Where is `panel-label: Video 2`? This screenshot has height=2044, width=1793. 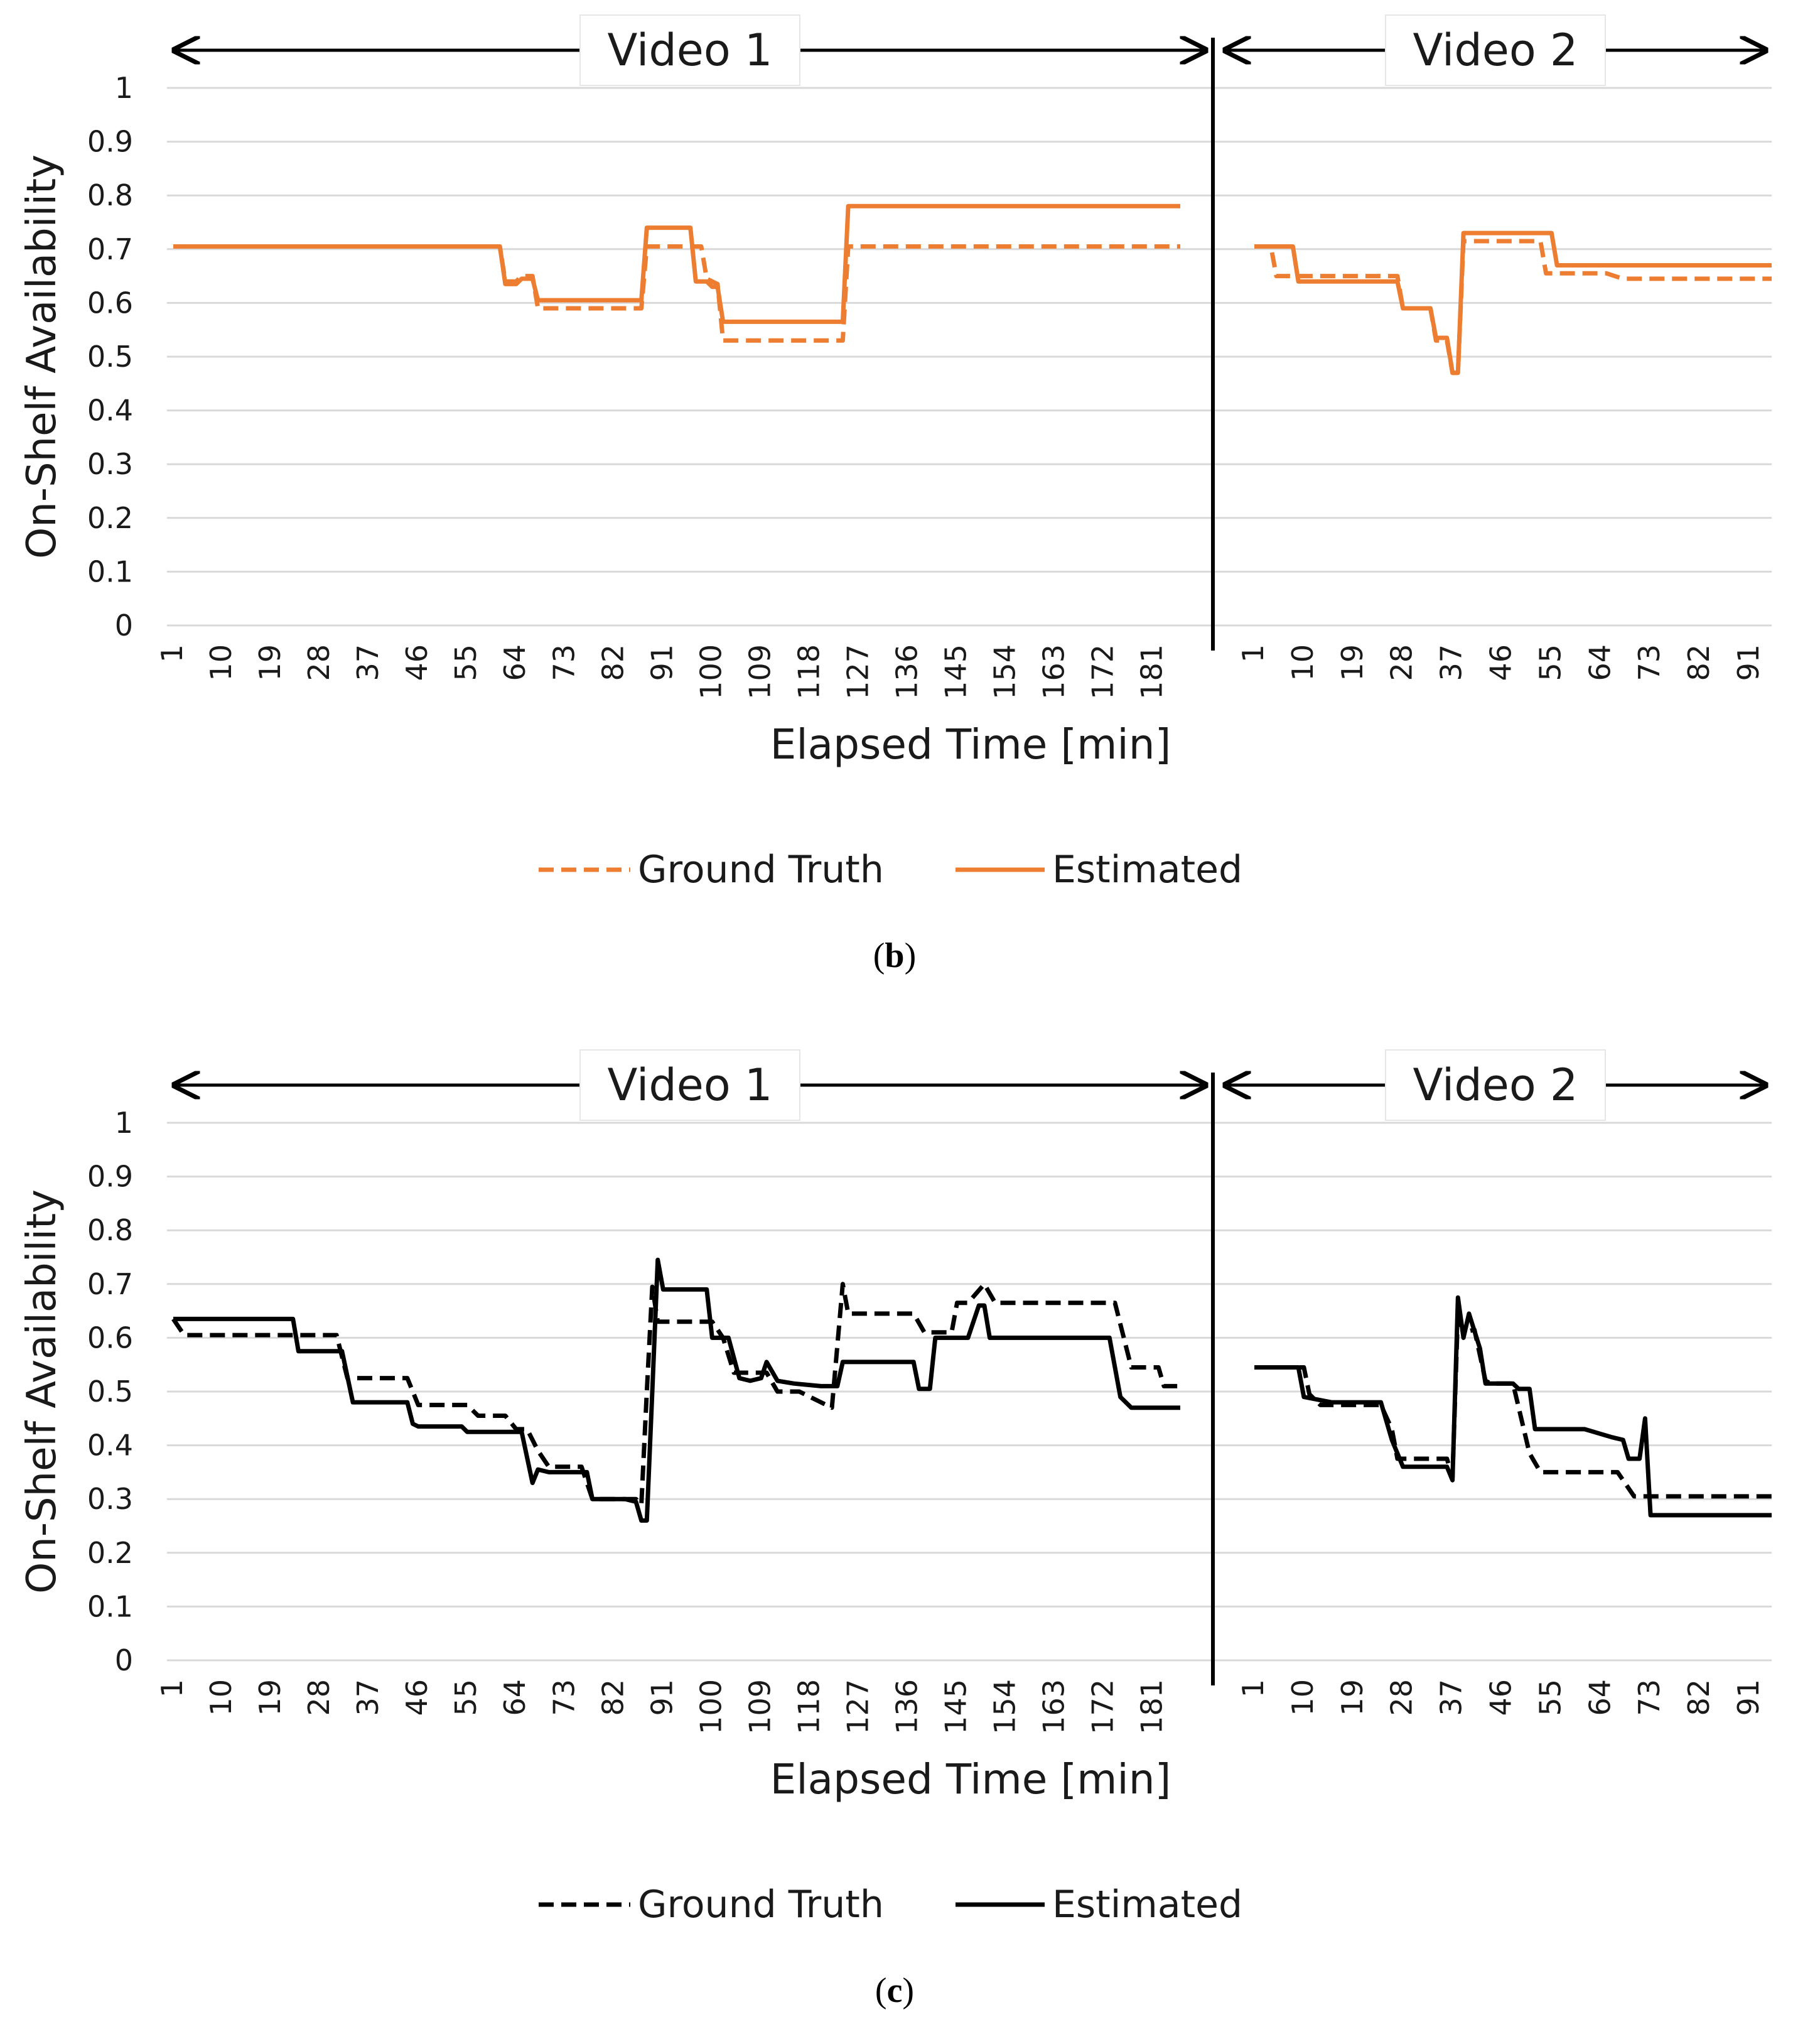 panel-label: Video 2 is located at coordinates (1495, 50).